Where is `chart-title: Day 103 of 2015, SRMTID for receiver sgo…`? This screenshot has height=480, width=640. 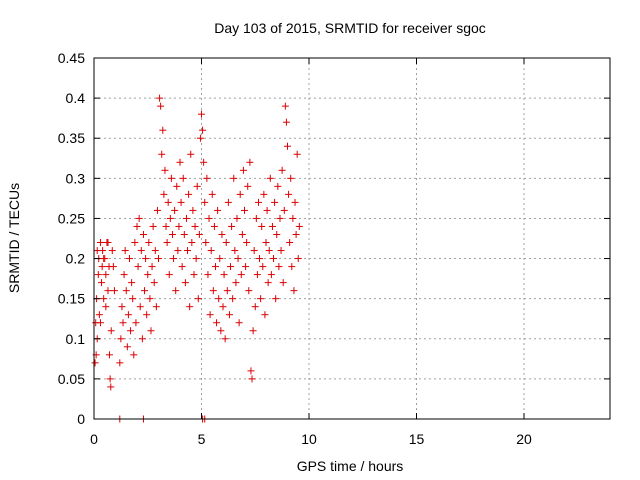 chart-title: Day 103 of 2015, SRMTID for receiver sgo… is located at coordinates (350, 28).